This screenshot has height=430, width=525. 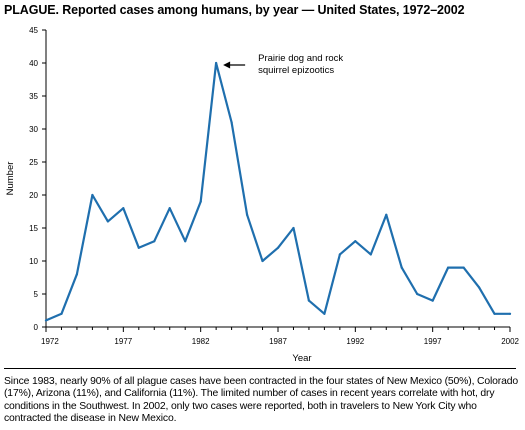 I want to click on y-tick-label: 10, so click(x=33, y=261).